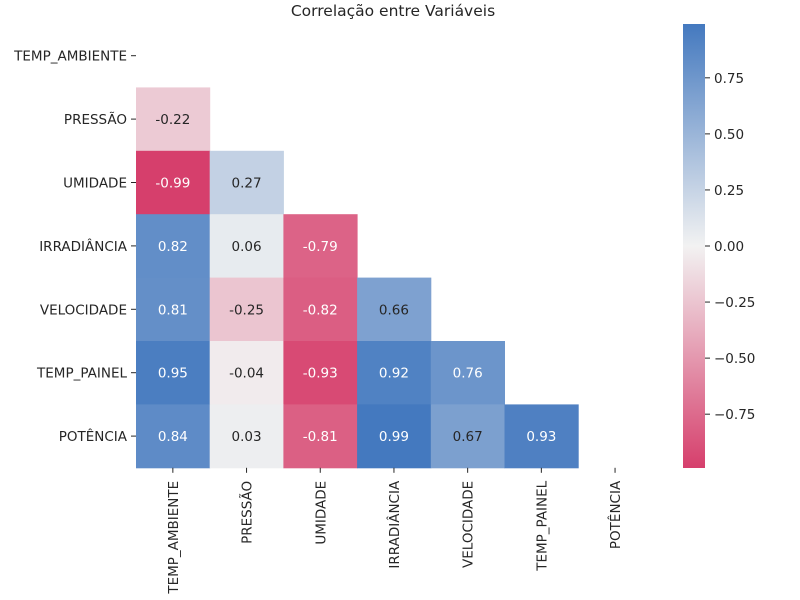 The image size is (800, 600). I want to click on colorbar-tick-label: −0.50, so click(734, 359).